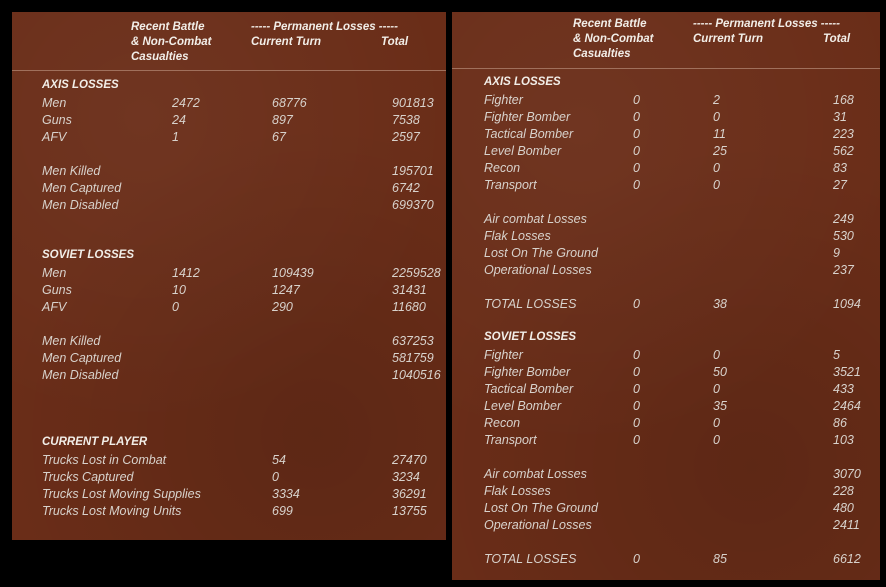 The width and height of the screenshot is (886, 587). I want to click on cell-total: 2411, so click(846, 525).